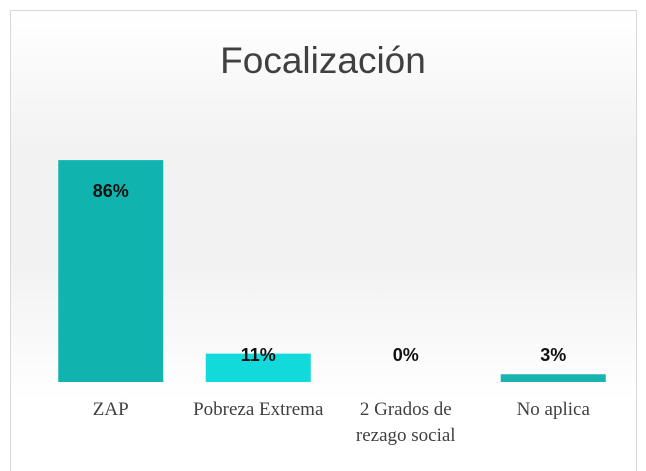 Image resolution: width=646 pixels, height=471 pixels. I want to click on x-tick-label: 2 Grados de rezago social, so click(405, 422).